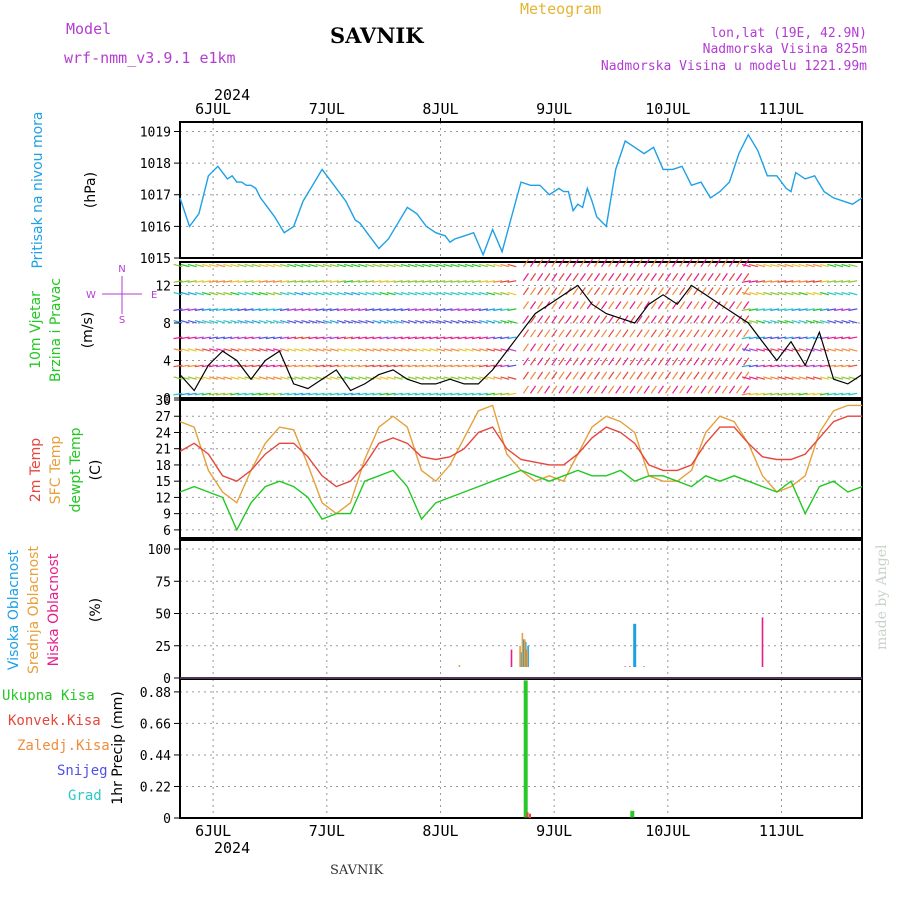 The width and height of the screenshot is (900, 900). I want to click on compass-n: N, so click(121, 269).